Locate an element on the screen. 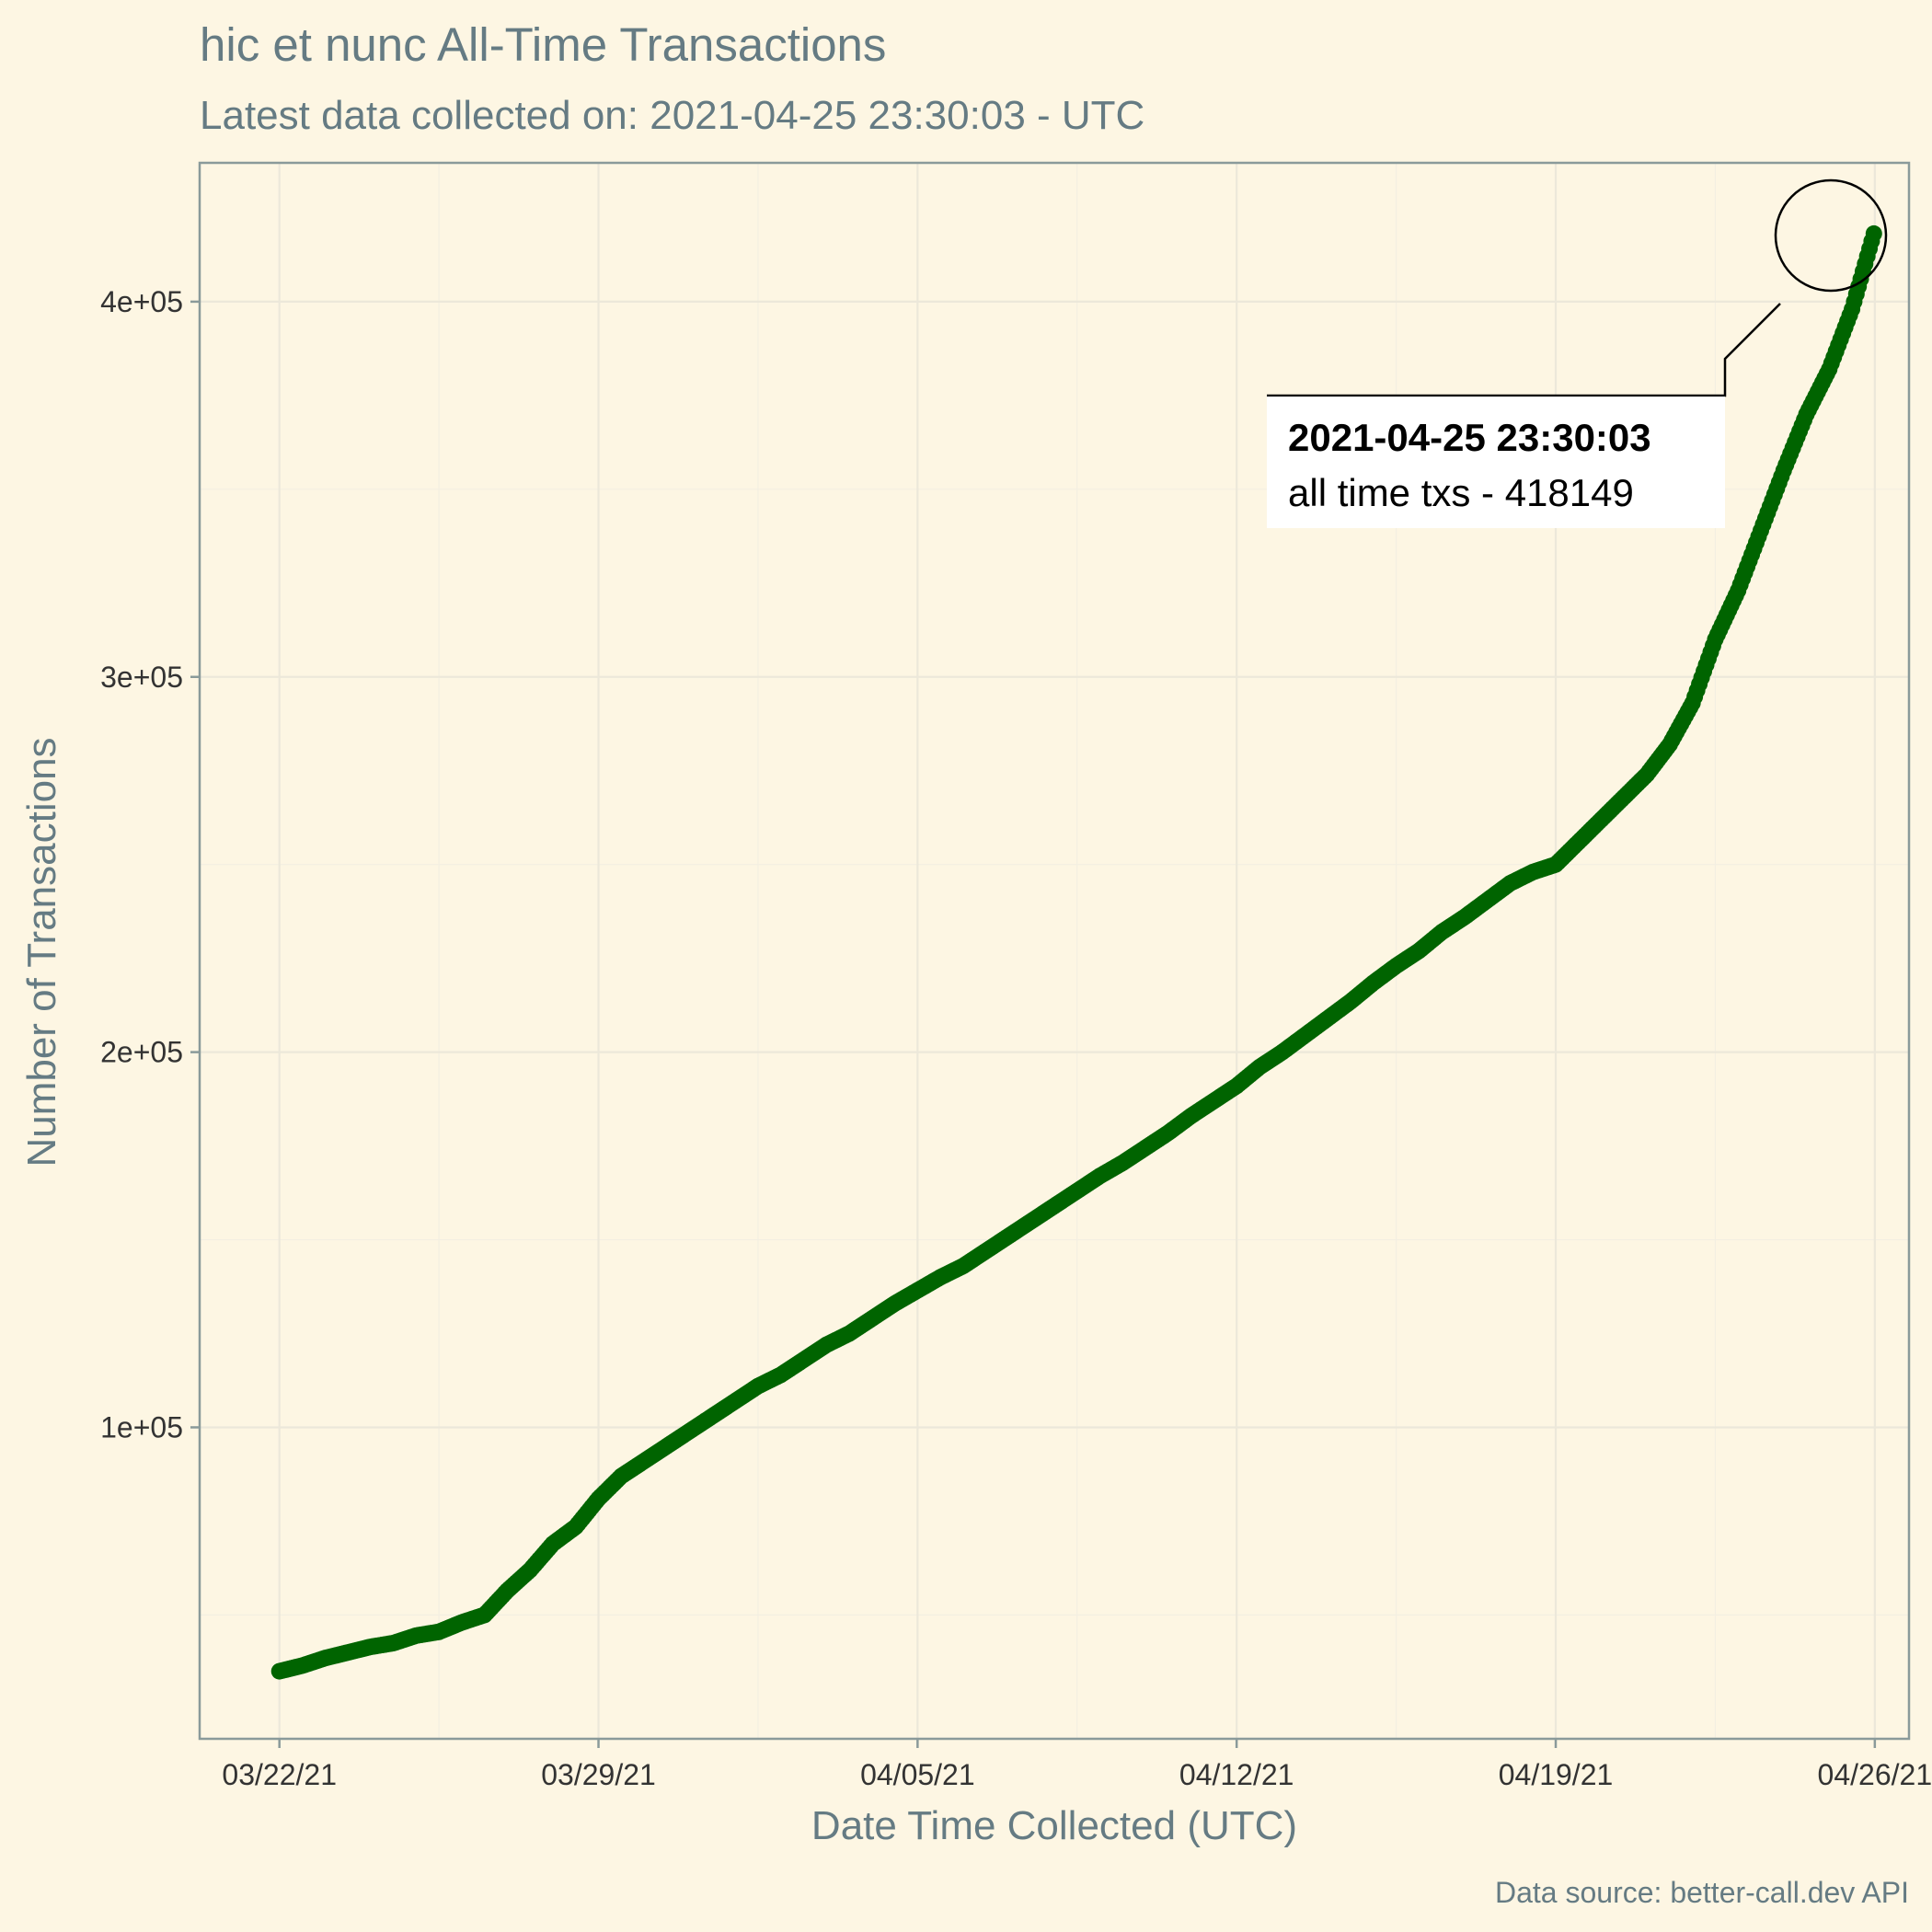 The height and width of the screenshot is (1932, 1932). x-tick-label: 04/26/21 is located at coordinates (1875, 1774).